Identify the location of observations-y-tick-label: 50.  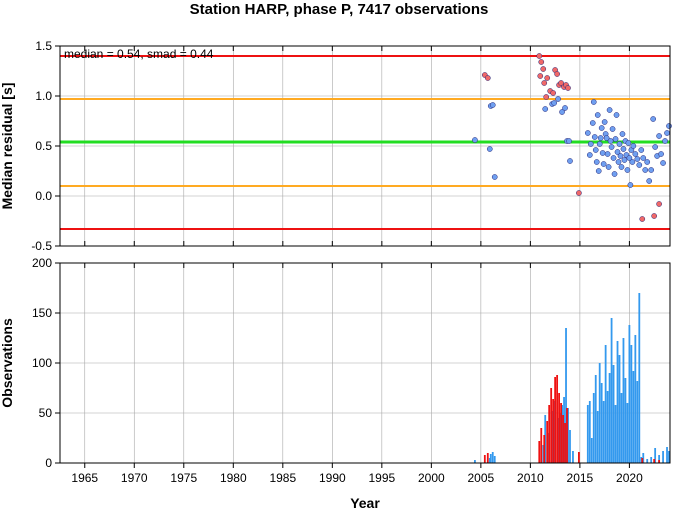
(46, 413).